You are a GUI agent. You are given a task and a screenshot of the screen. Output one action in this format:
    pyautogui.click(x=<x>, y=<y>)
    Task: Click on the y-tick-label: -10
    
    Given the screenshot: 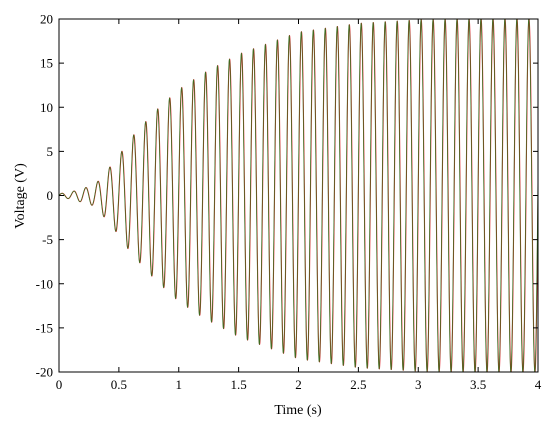 What is the action you would take?
    pyautogui.click(x=44, y=283)
    